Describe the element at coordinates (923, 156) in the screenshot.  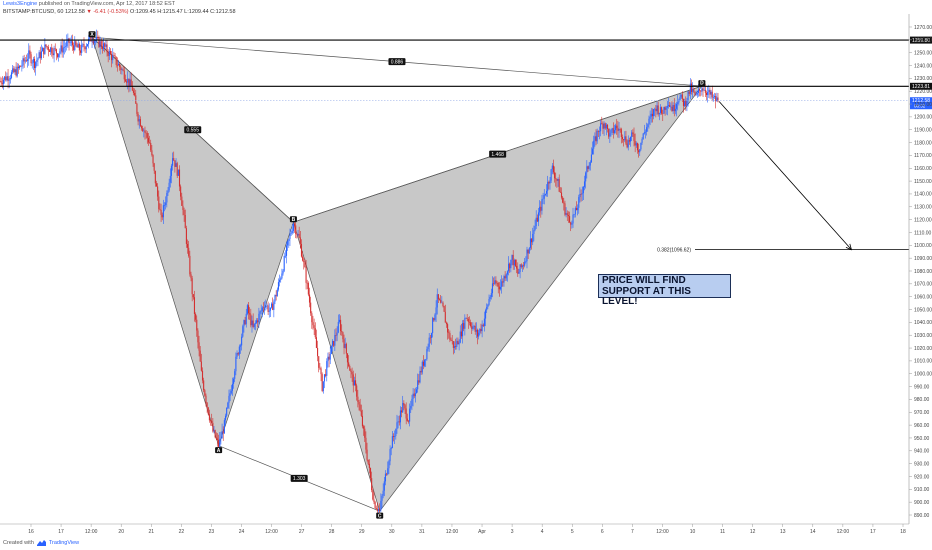
I see `price-tick-label: 1170.00` at that location.